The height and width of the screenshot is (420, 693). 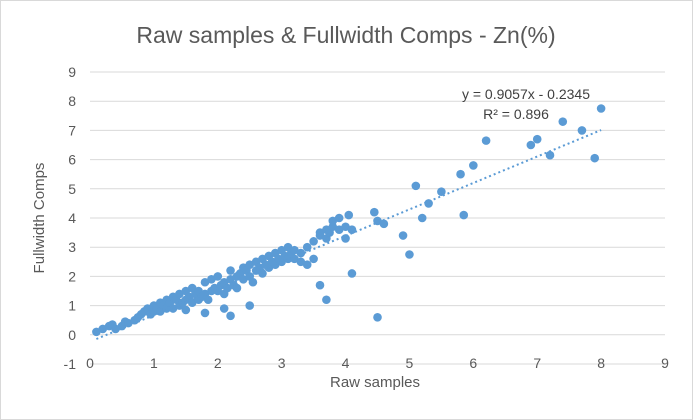 I want to click on y-tick-label: 3, so click(x=72, y=247).